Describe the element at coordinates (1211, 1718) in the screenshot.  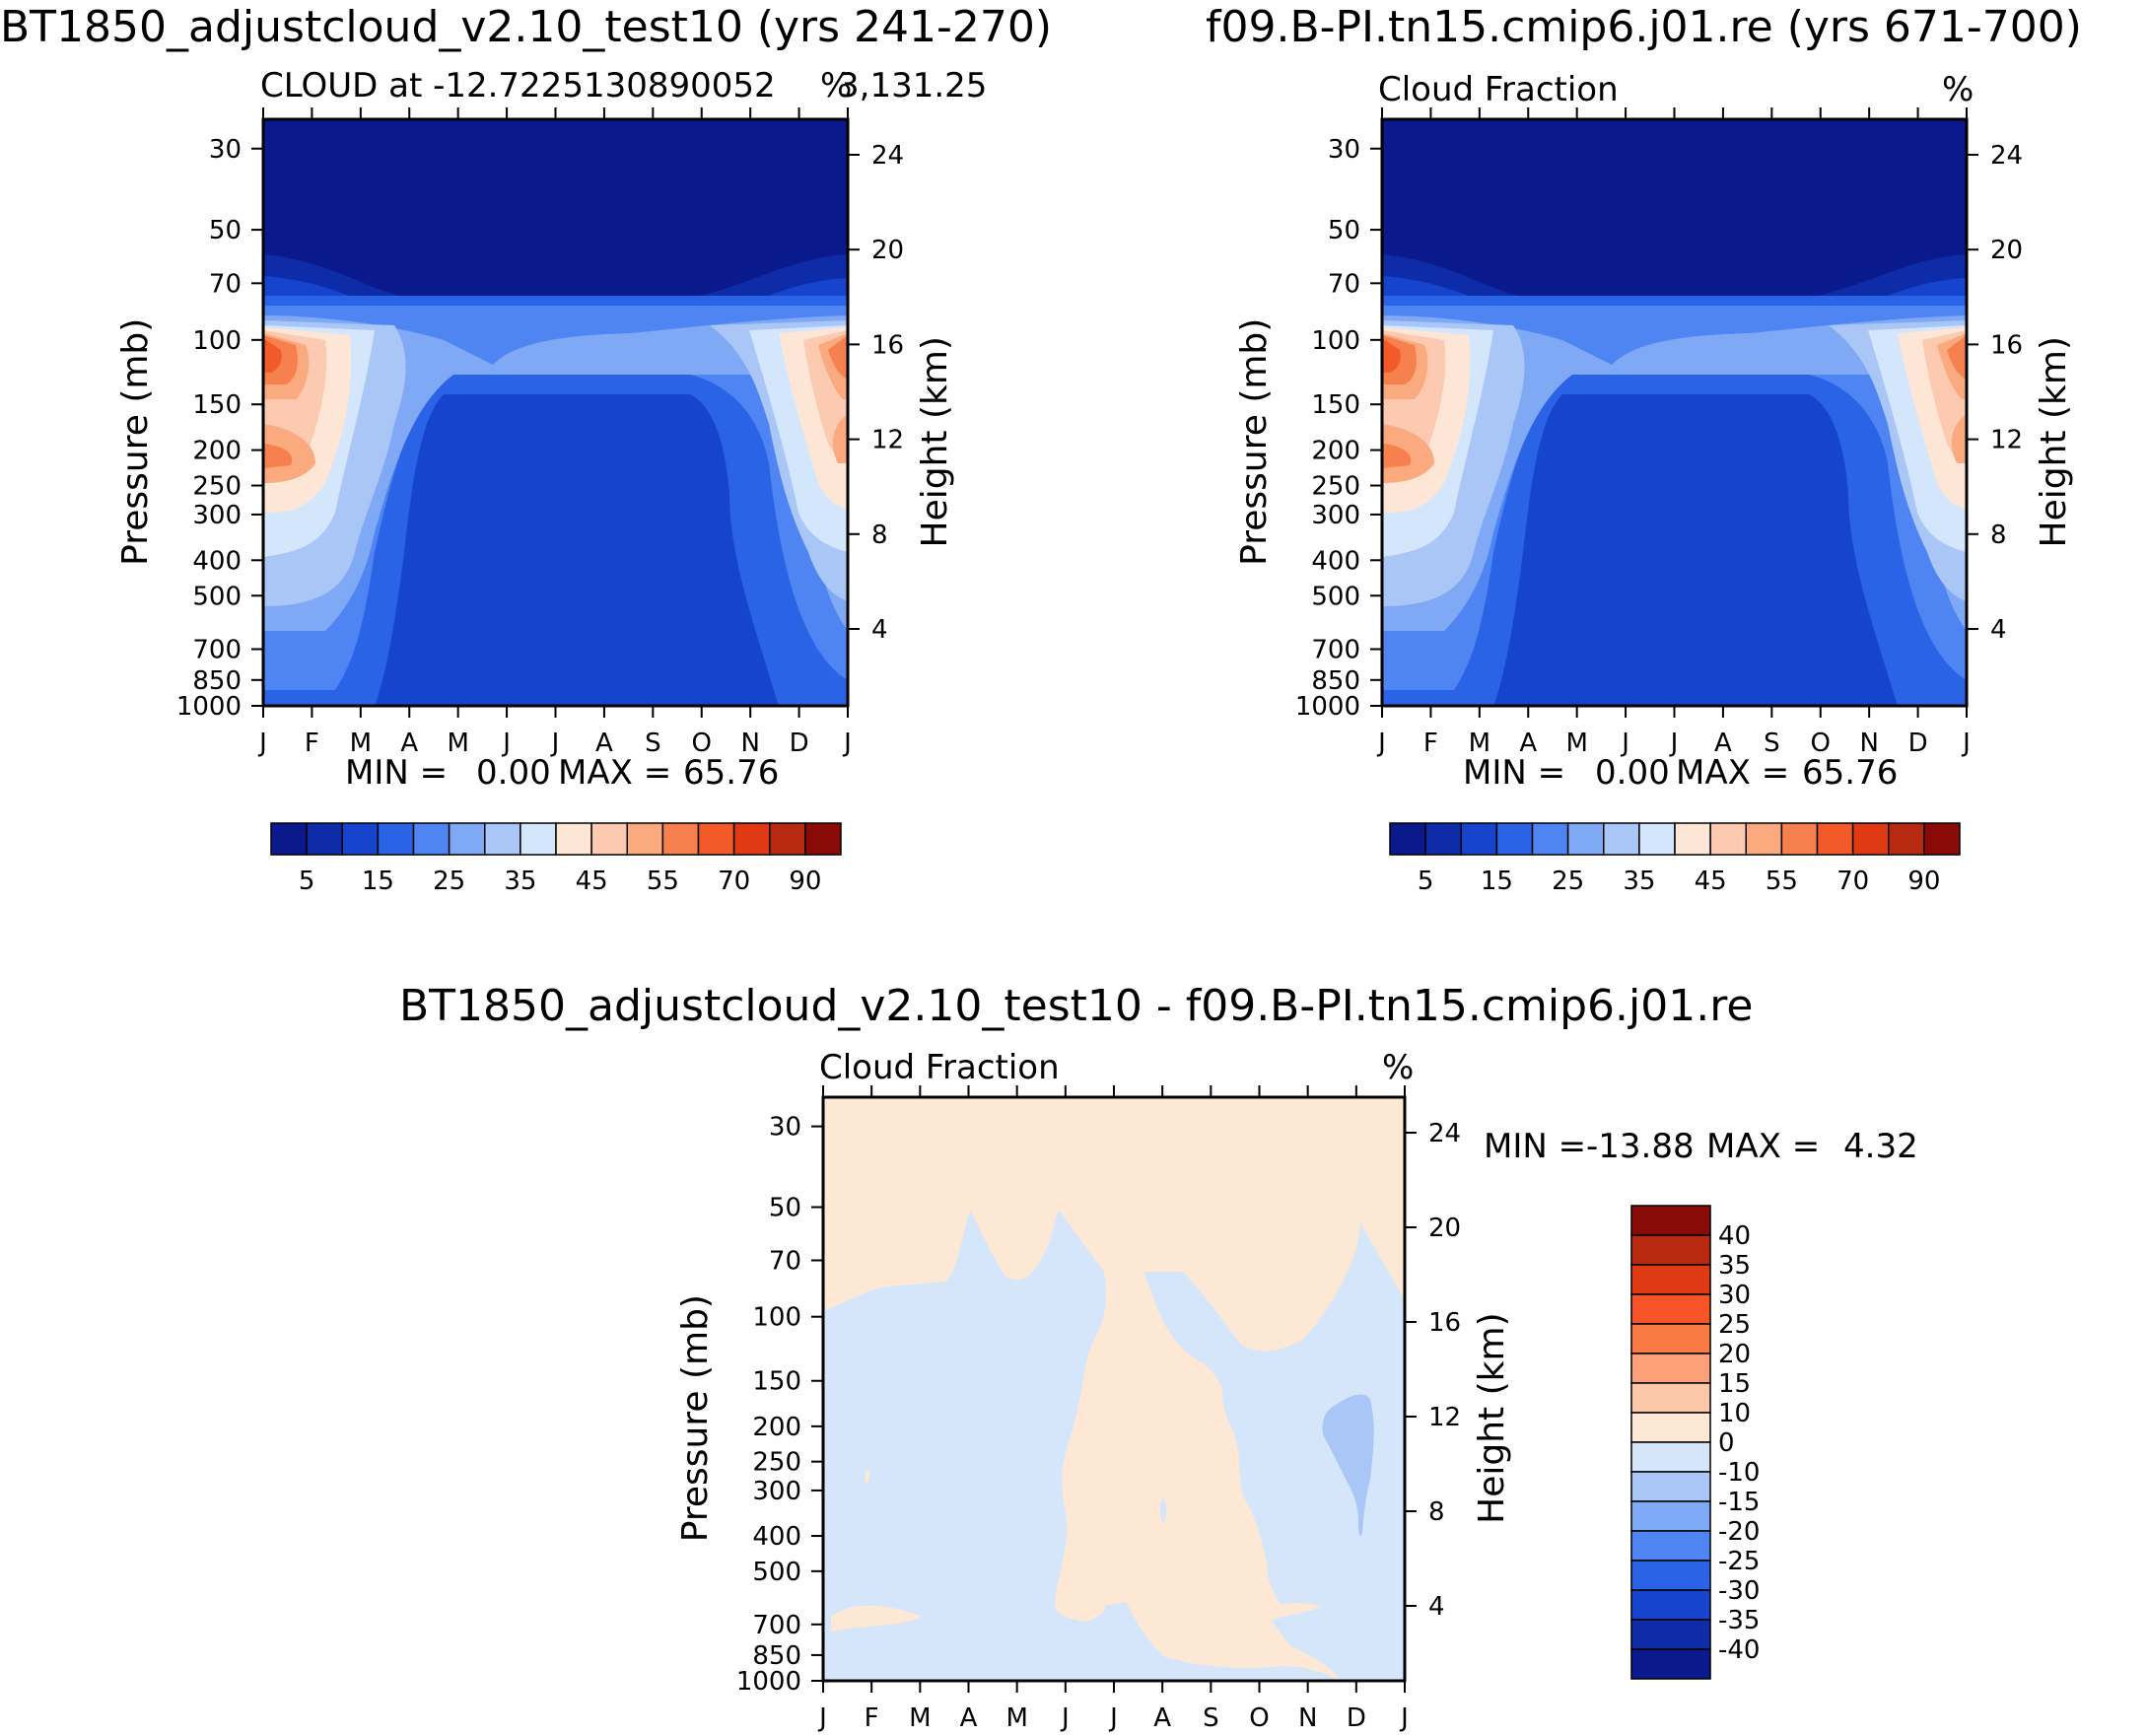
I see `diff-month-tick-label: S` at that location.